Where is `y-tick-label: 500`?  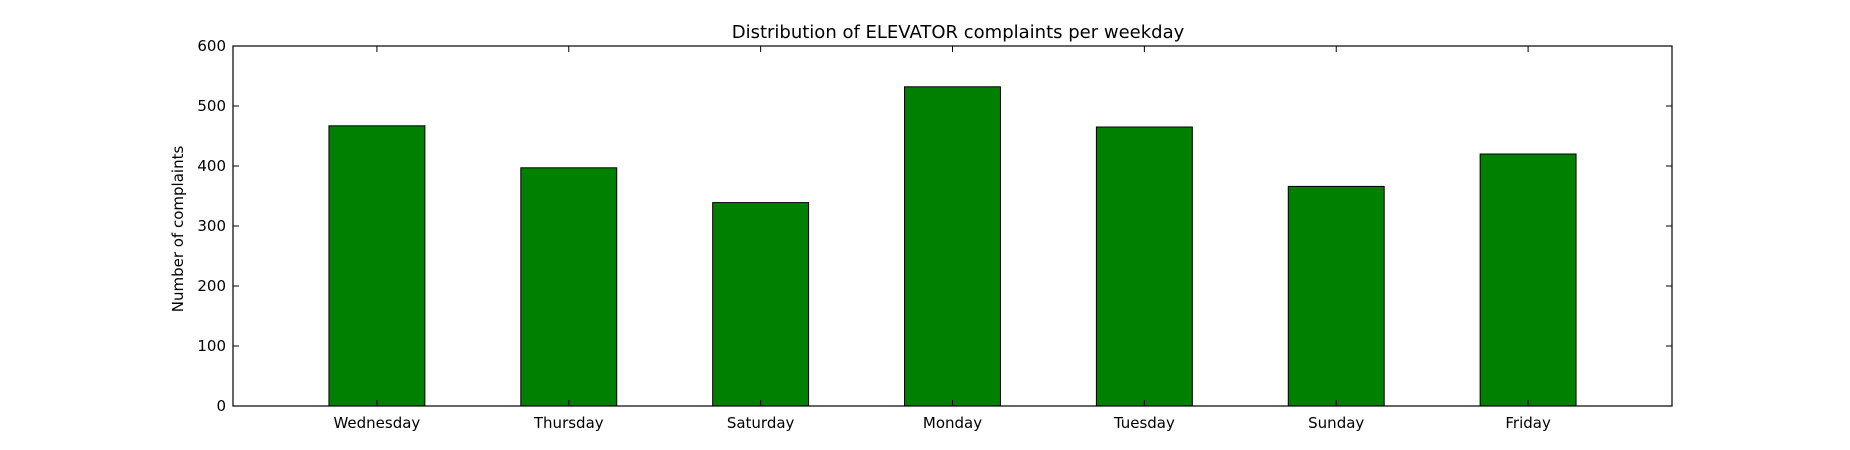
y-tick-label: 500 is located at coordinates (211, 106).